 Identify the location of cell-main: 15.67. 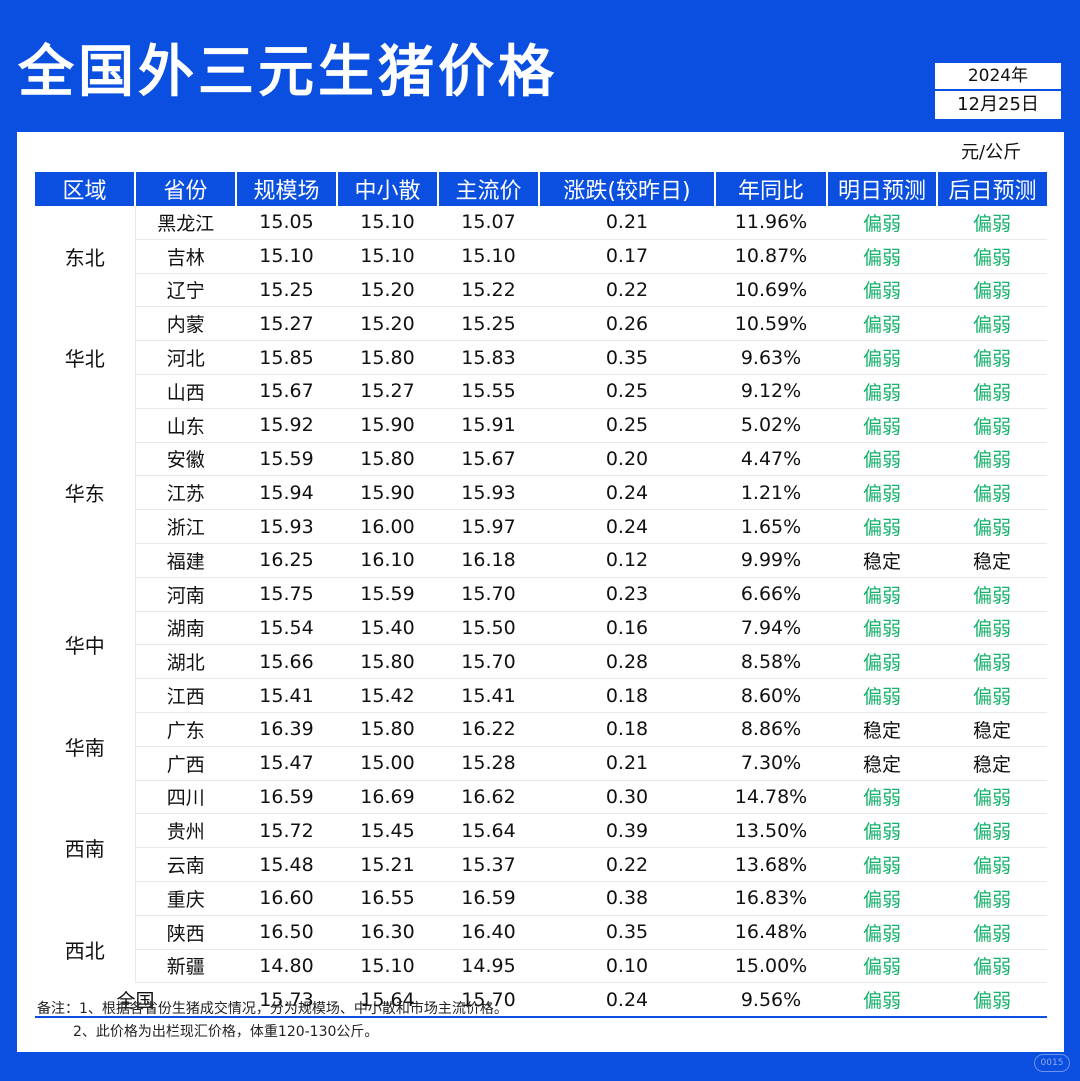
(488, 459).